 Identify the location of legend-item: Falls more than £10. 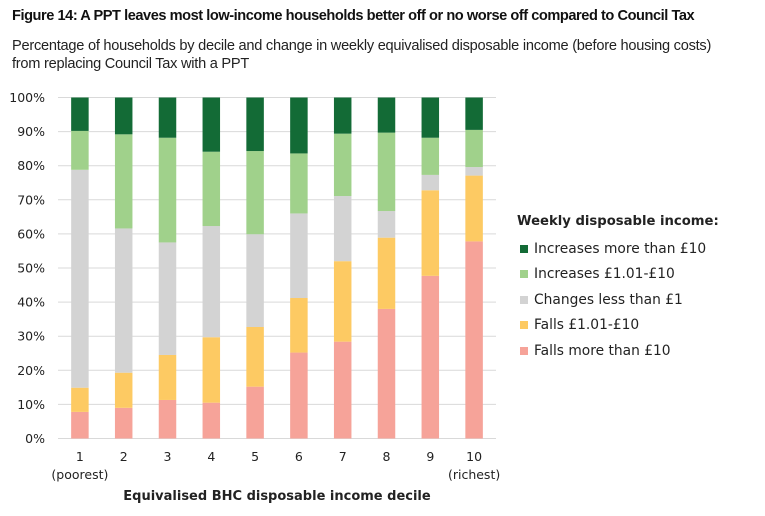
(618, 351).